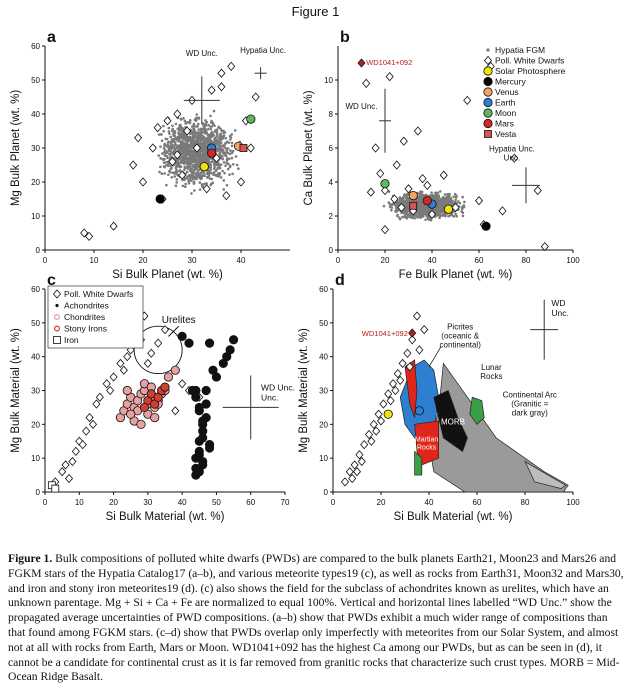 This screenshot has width=631, height=694. Describe the element at coordinates (243, 148) in the screenshot. I see `series-vesta` at that location.